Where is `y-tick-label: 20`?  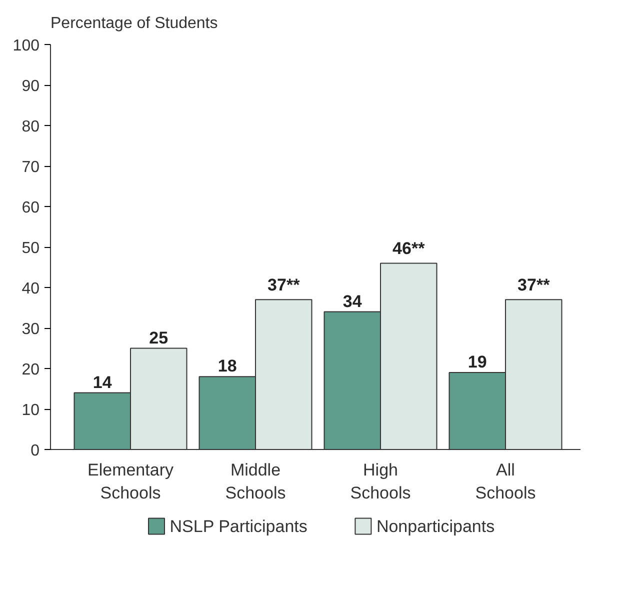 y-tick-label: 20 is located at coordinates (31, 370).